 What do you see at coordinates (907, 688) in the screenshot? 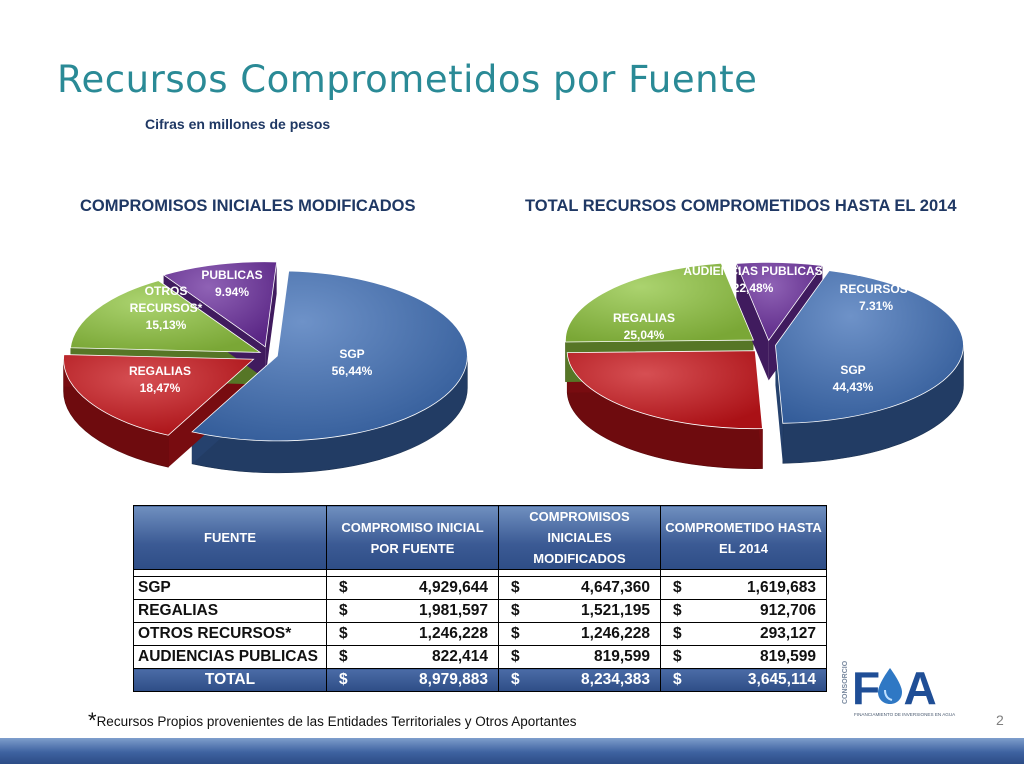
I see `logo-letters: FA` at bounding box center [907, 688].